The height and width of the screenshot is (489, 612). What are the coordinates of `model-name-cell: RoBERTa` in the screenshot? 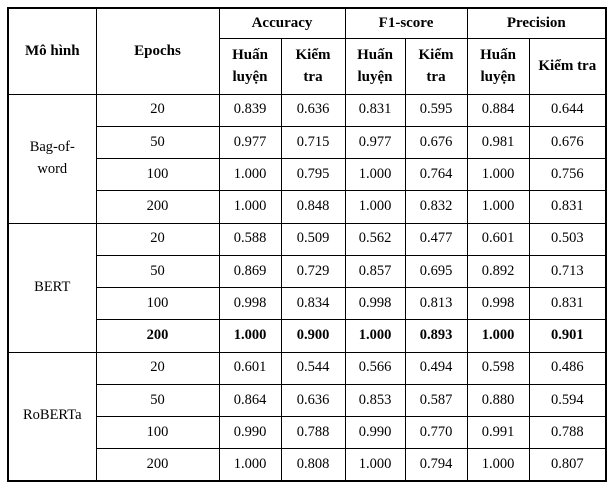 It's located at (52, 416).